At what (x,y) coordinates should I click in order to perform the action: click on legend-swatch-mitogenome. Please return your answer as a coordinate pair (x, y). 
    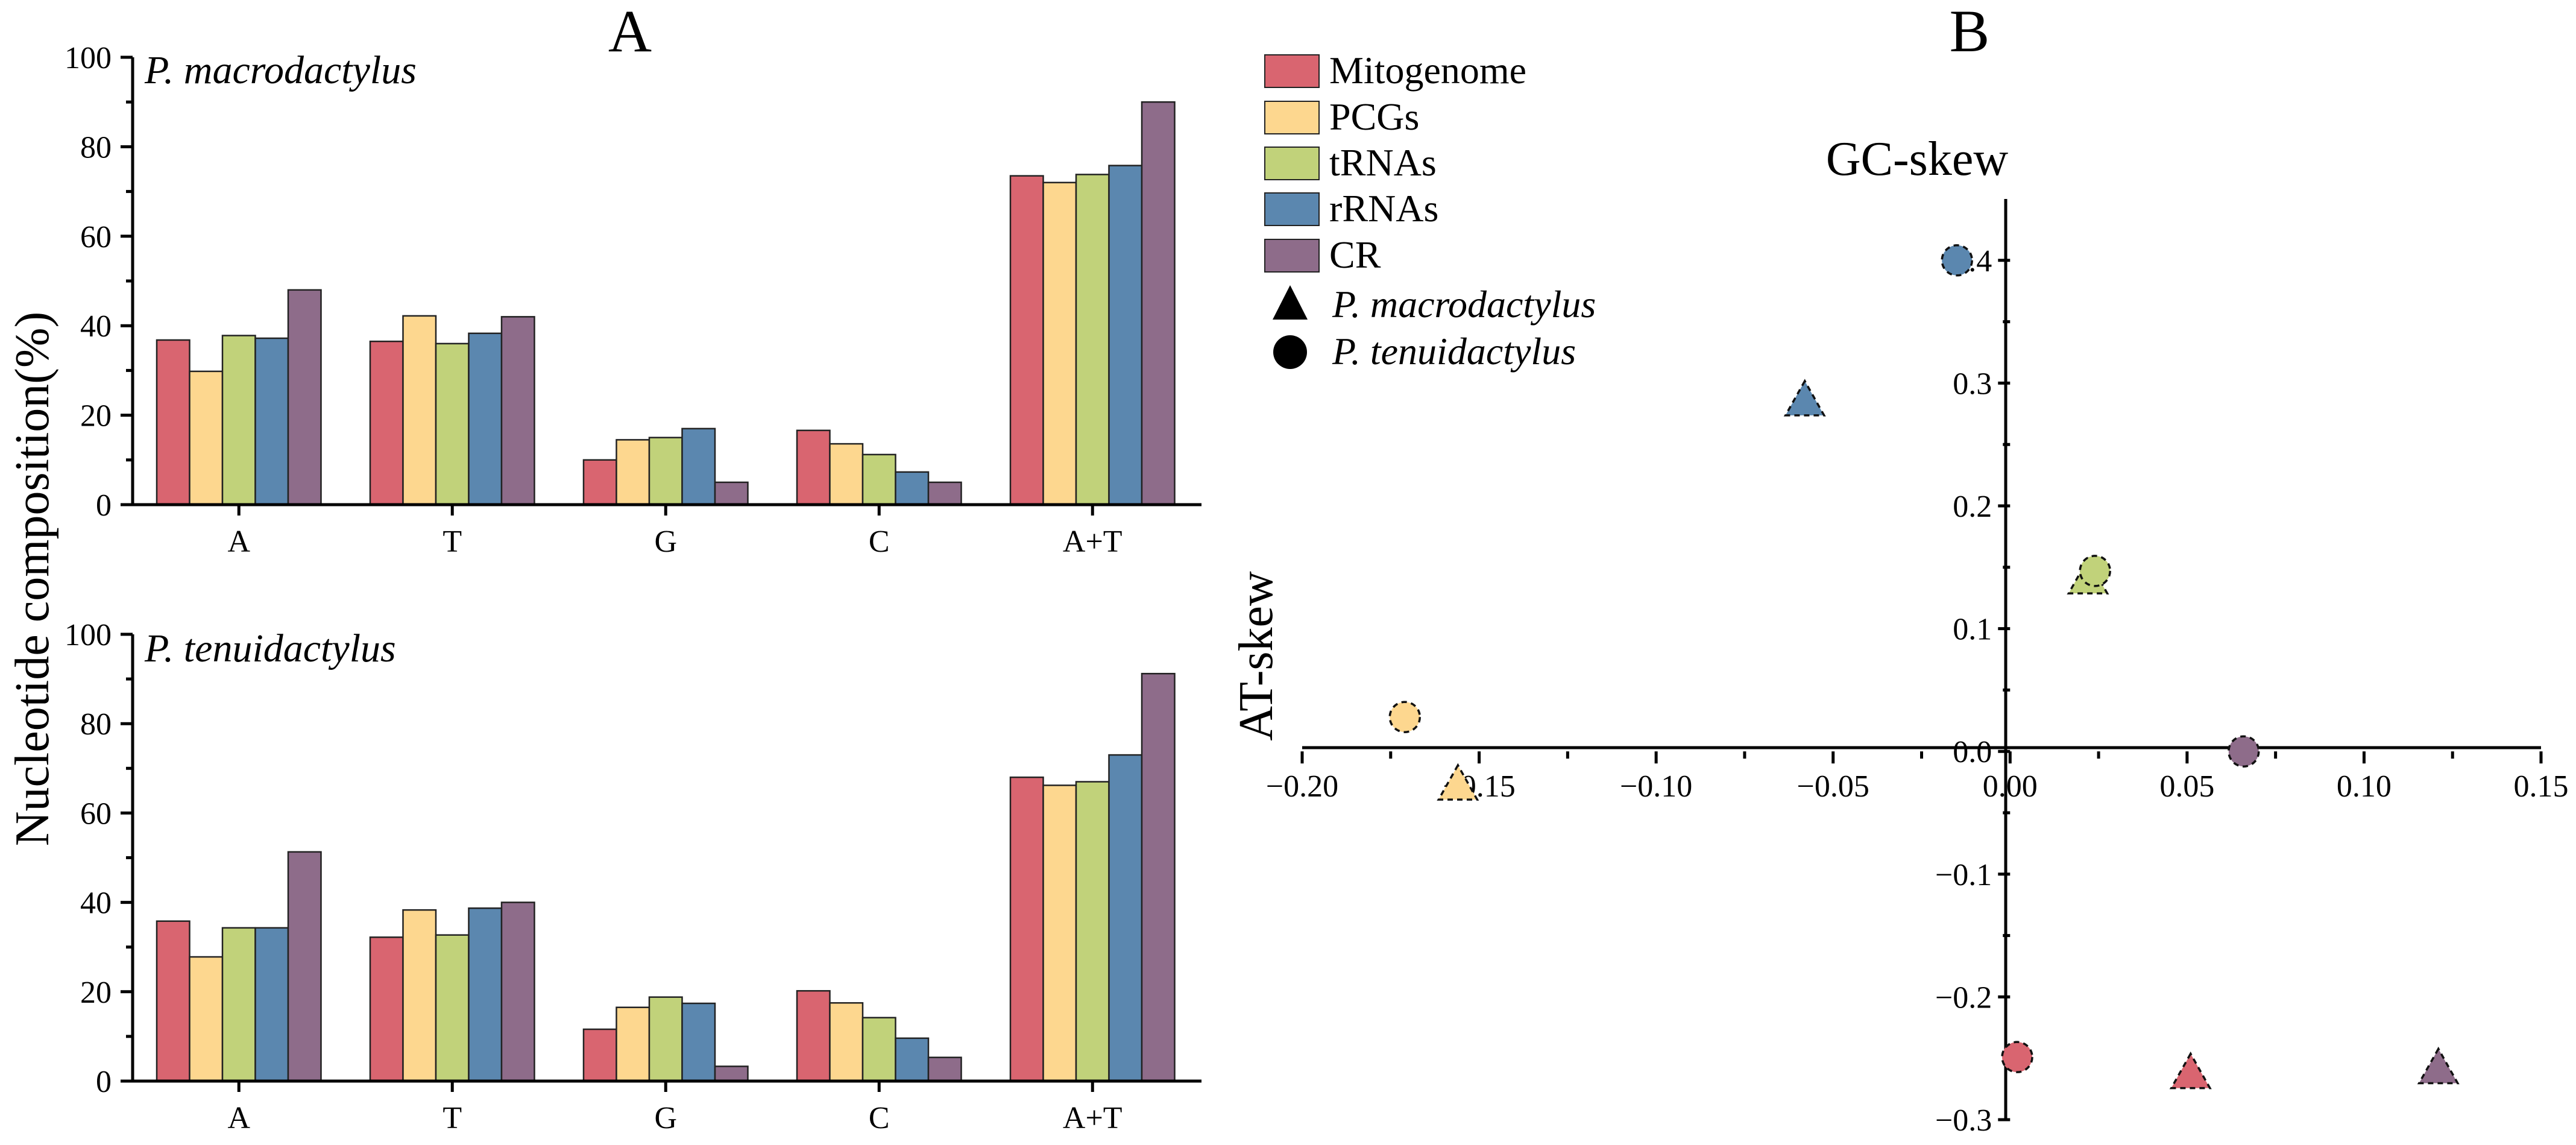
    Looking at the image, I should click on (1292, 71).